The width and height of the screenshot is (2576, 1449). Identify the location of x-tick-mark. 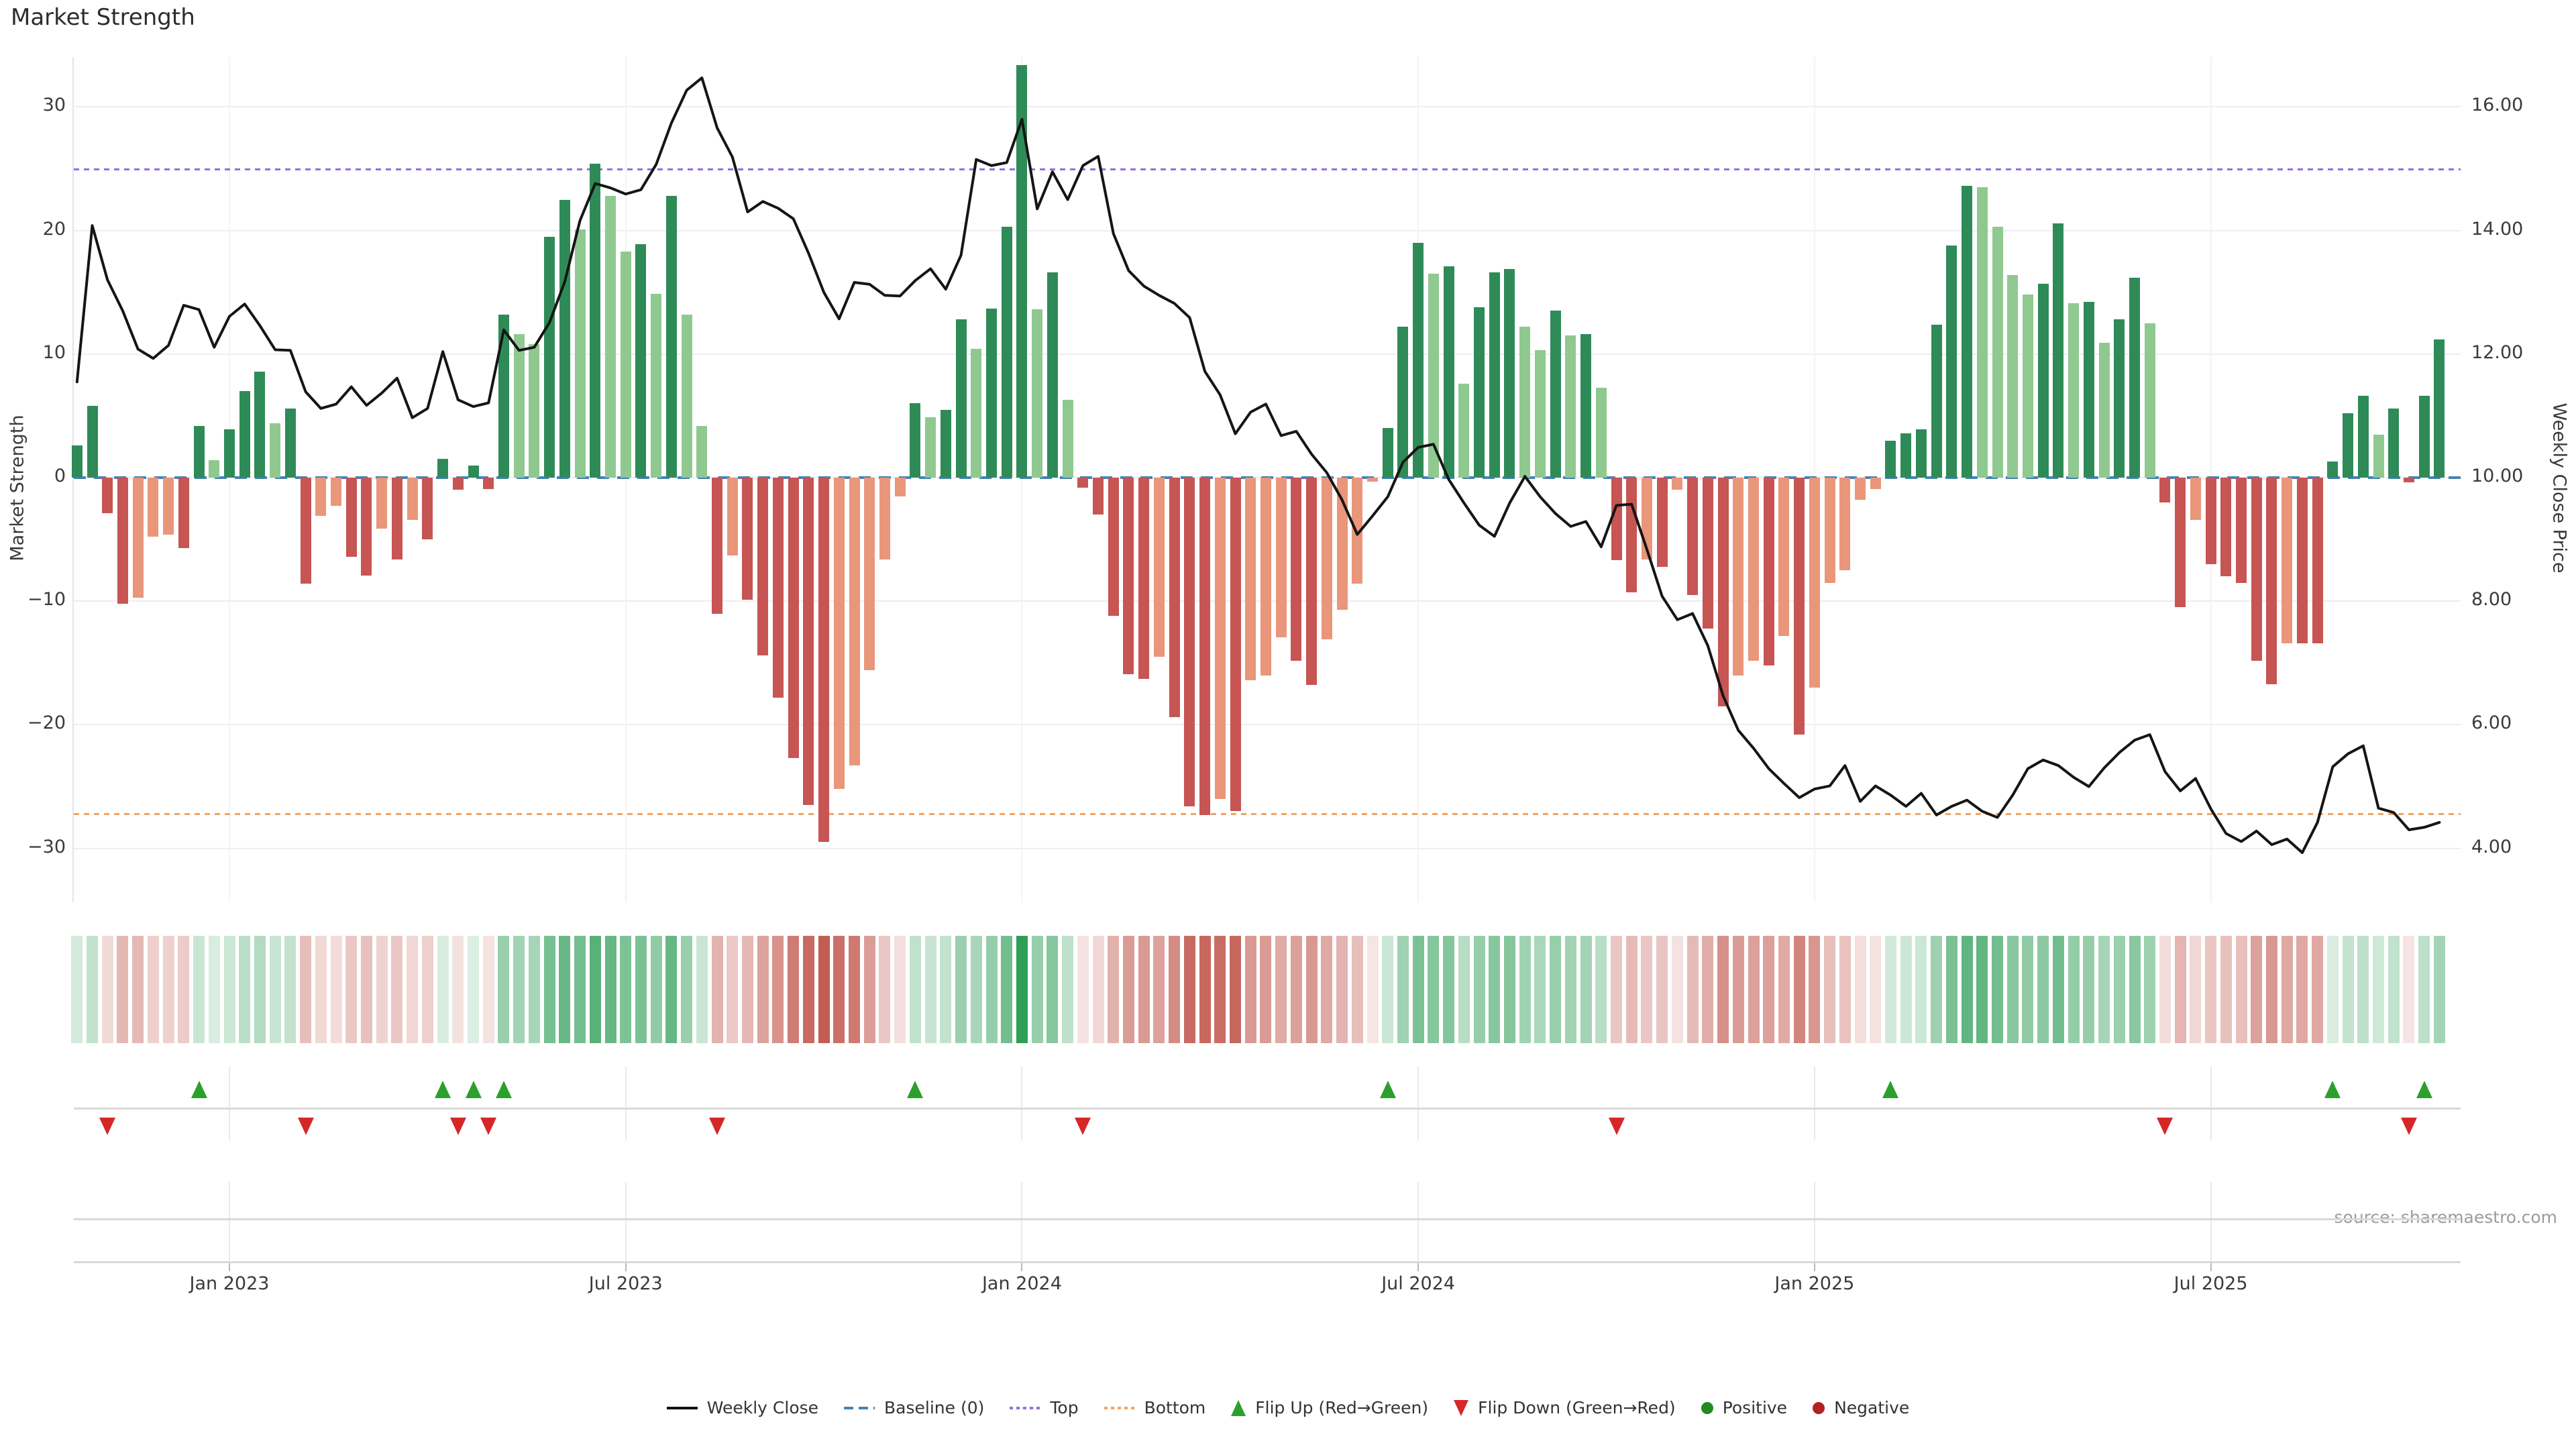
(2211, 1267).